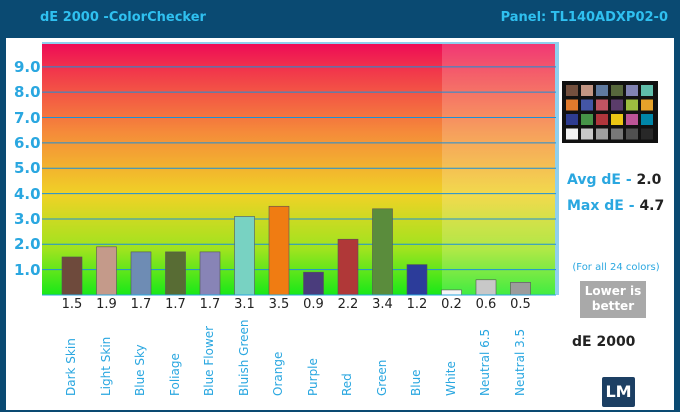  Describe the element at coordinates (27, 218) in the screenshot. I see `y-tick-label: 3.0` at that location.